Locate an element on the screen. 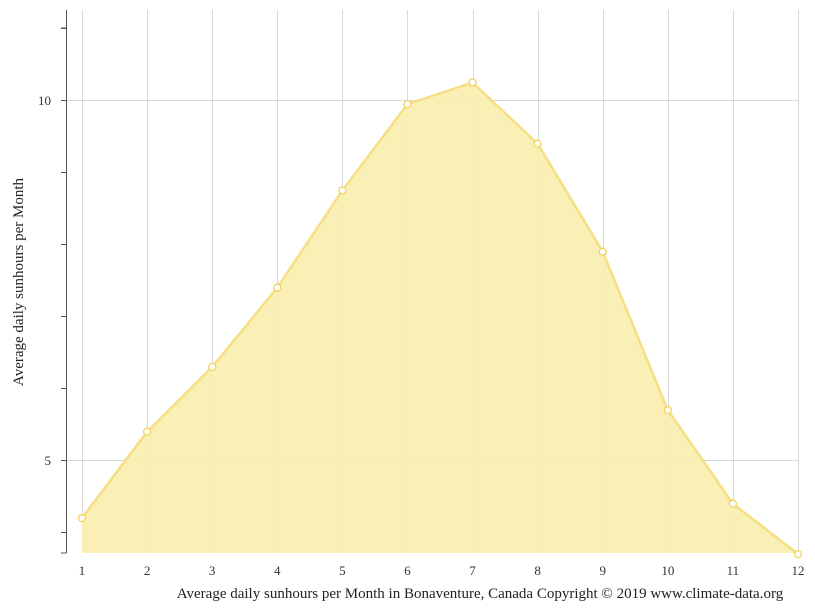  axes is located at coordinates (64, 282).